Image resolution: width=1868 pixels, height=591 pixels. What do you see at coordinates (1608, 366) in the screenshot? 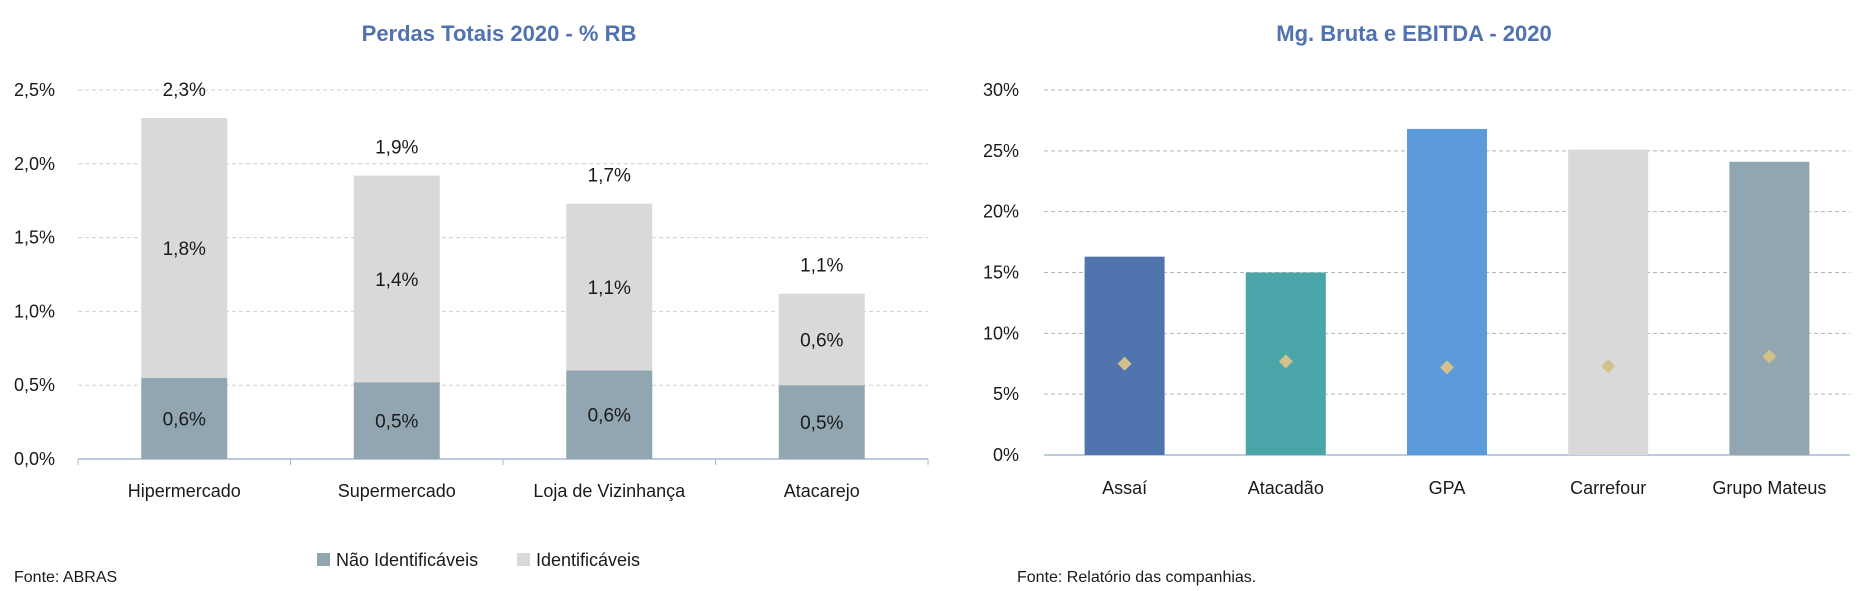
I see `marker-carrefour` at bounding box center [1608, 366].